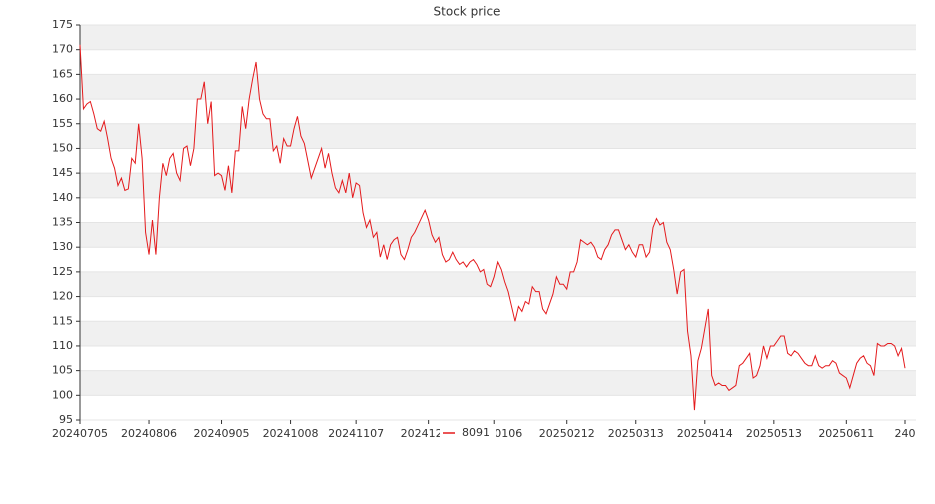 The height and width of the screenshot is (504, 935). I want to click on y-tick-label: 160, so click(62, 98).